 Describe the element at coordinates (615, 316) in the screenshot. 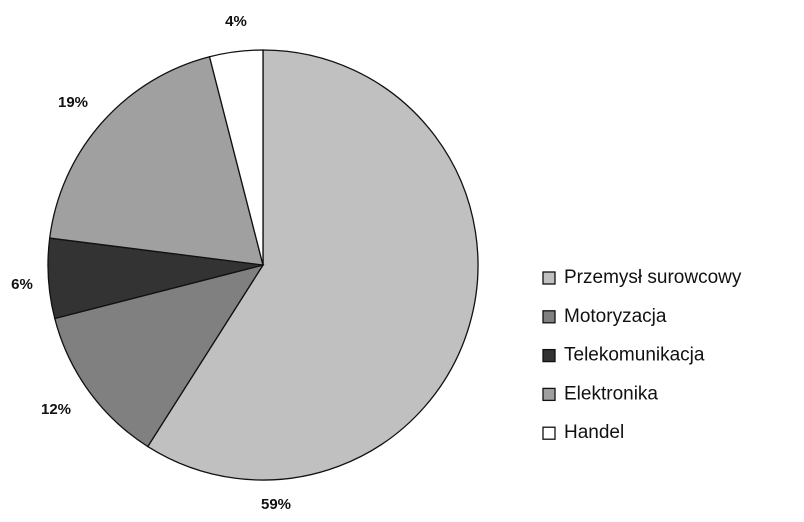

I see `legend-label: Motoryzacja` at that location.